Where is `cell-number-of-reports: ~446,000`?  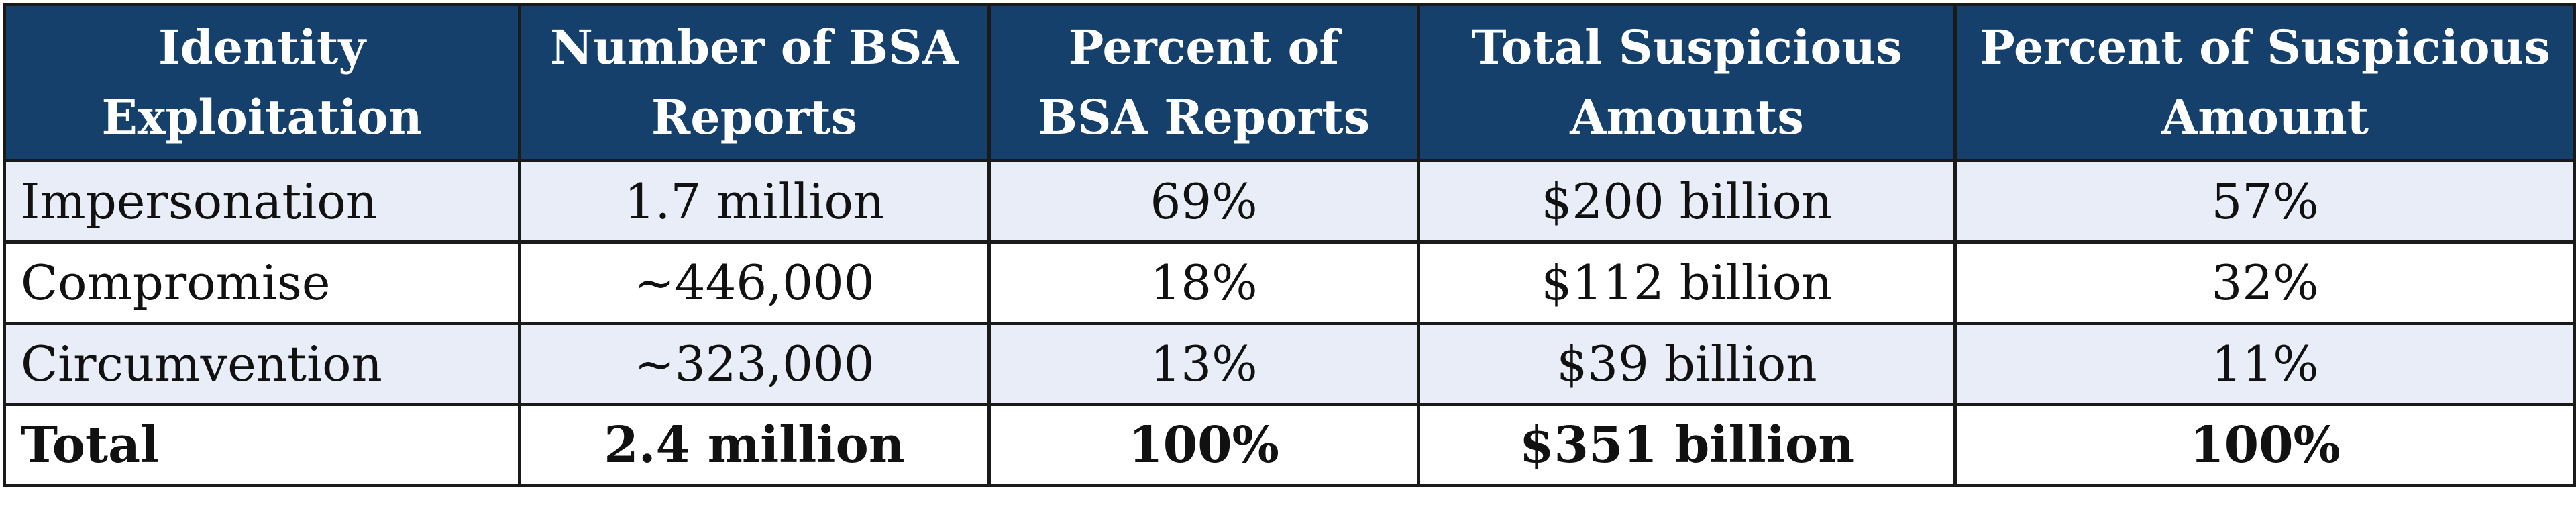 cell-number-of-reports: ~446,000 is located at coordinates (754, 282).